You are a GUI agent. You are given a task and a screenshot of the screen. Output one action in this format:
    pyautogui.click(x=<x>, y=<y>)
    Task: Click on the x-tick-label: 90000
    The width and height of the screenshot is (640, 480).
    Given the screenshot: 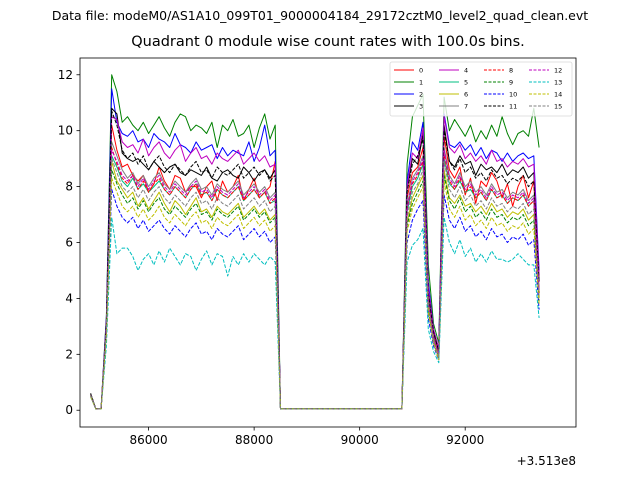 What is the action you would take?
    pyautogui.click(x=360, y=440)
    